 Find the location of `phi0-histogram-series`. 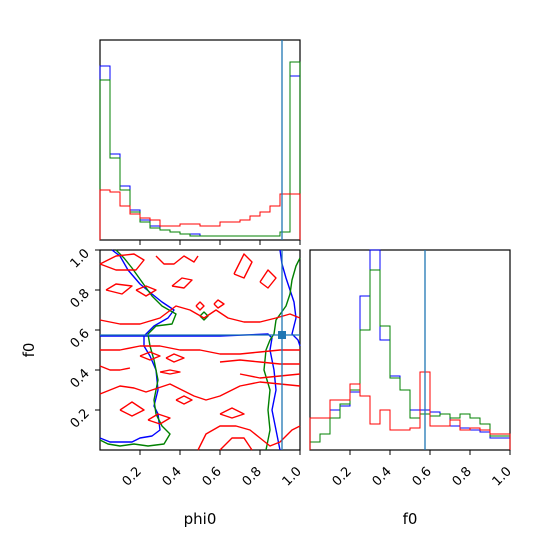

phi0-histogram-series is located at coordinates (200, 140).